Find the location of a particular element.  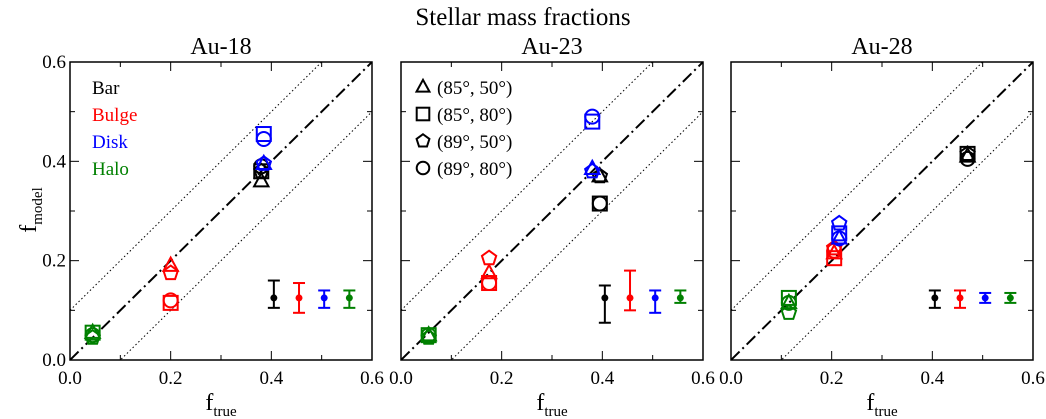

svg-text: fmodel is located at coordinates (31, 210).